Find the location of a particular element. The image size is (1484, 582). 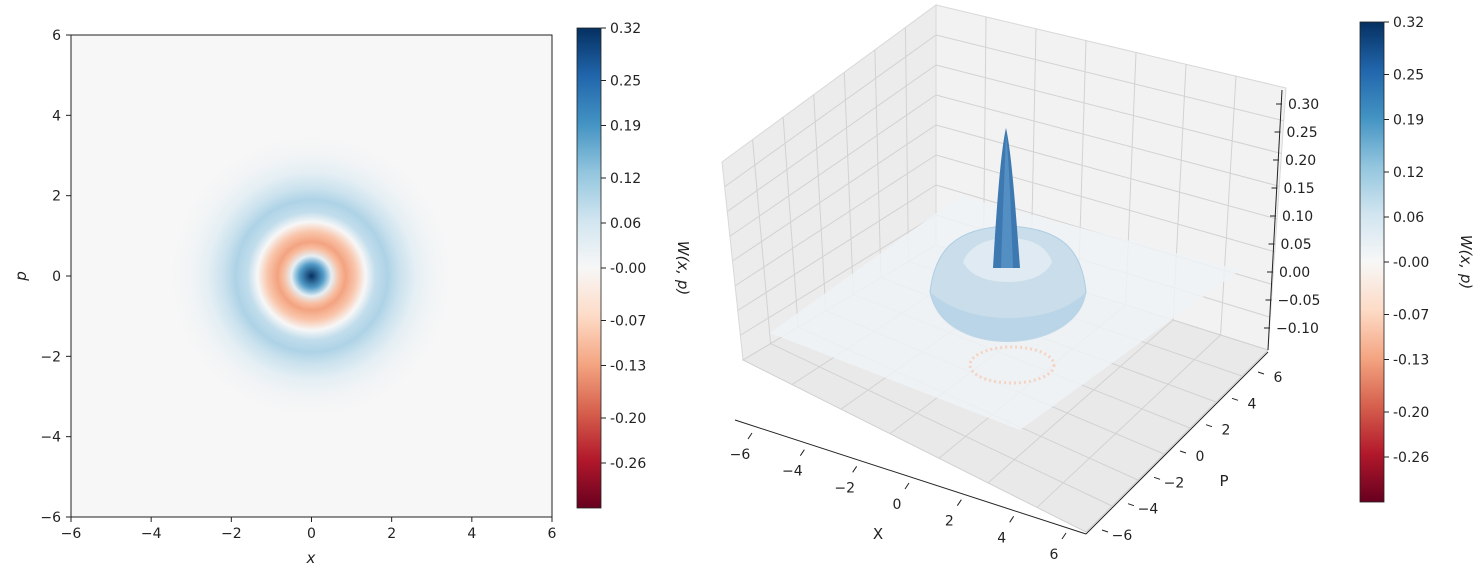

z-tick-label: 0.05 is located at coordinates (1296, 245).